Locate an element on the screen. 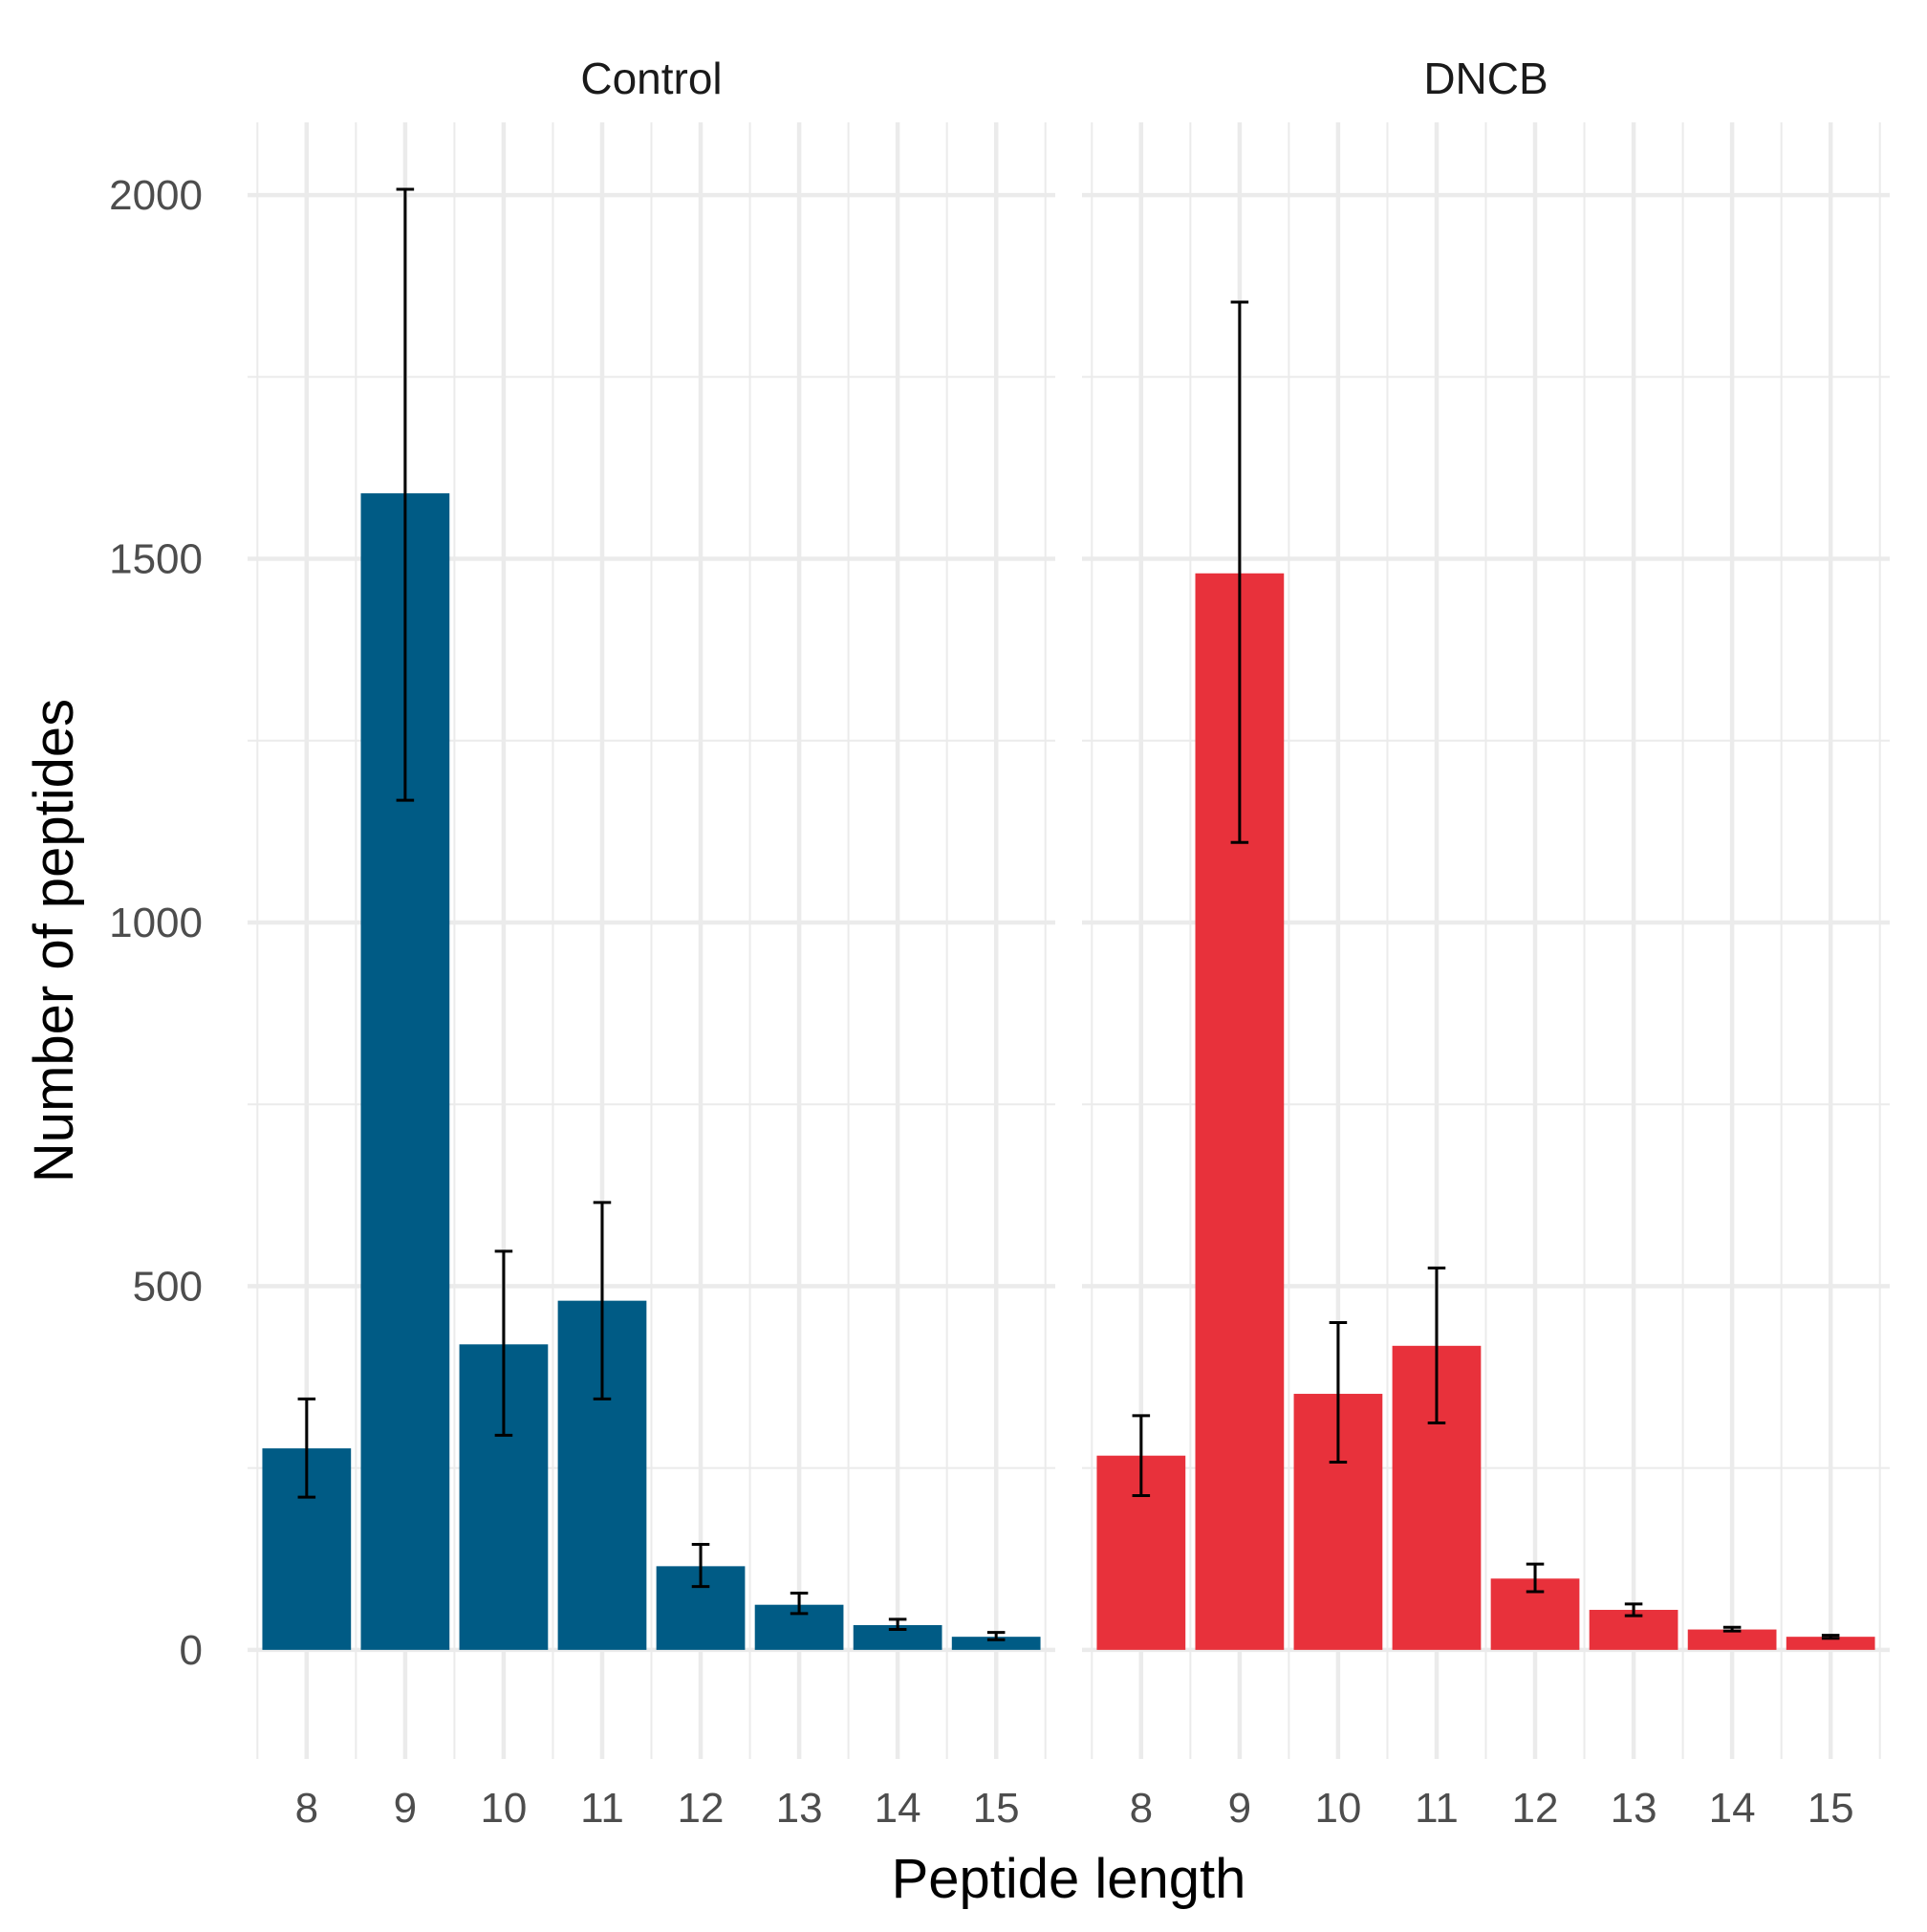 Image resolution: width=1927 pixels, height=1932 pixels. y-tick-label: 500 is located at coordinates (168, 1286).